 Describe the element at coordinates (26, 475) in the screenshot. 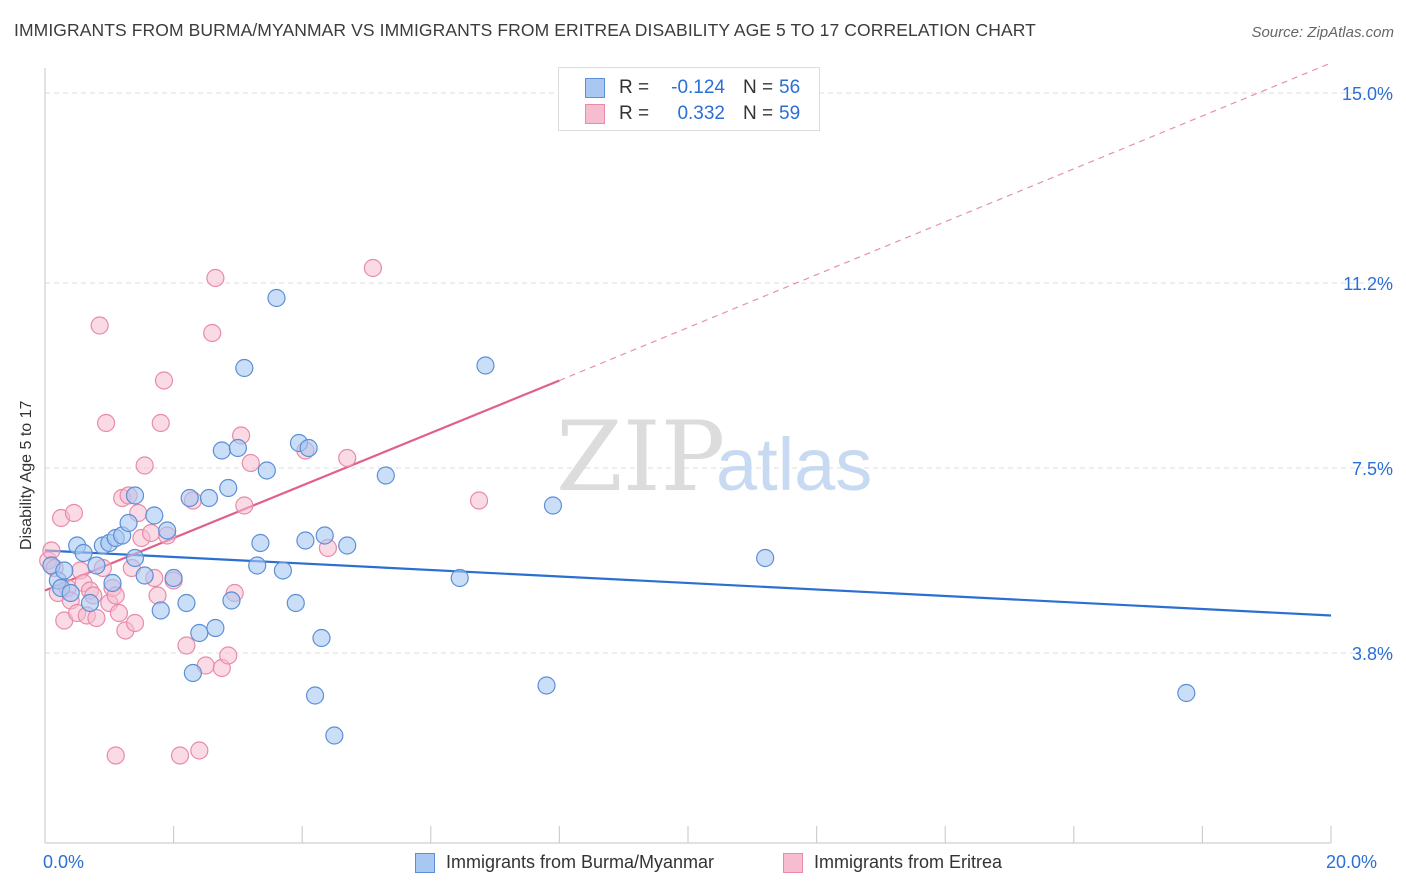

I see `y-axis-label: Disability Age 5 to 17` at that location.